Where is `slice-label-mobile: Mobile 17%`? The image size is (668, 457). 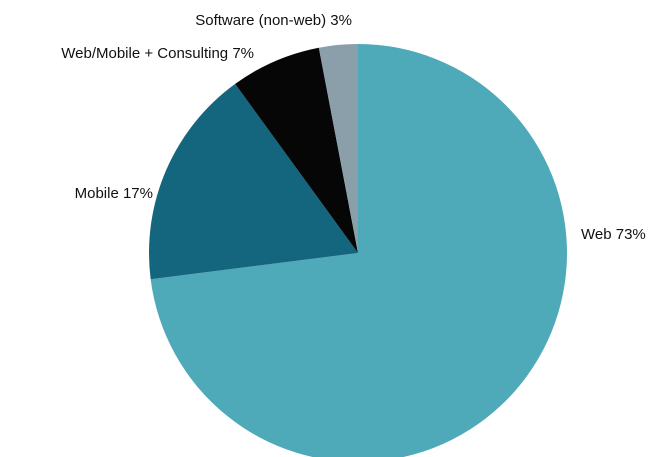
slice-label-mobile: Mobile 17% is located at coordinates (114, 193).